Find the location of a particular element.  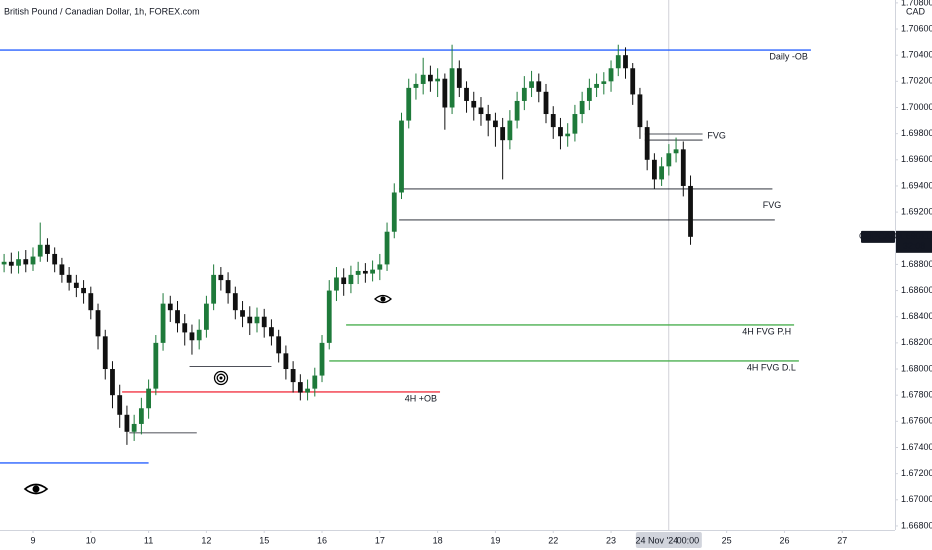

y-tick-label: 1.67400 is located at coordinates (916, 447).